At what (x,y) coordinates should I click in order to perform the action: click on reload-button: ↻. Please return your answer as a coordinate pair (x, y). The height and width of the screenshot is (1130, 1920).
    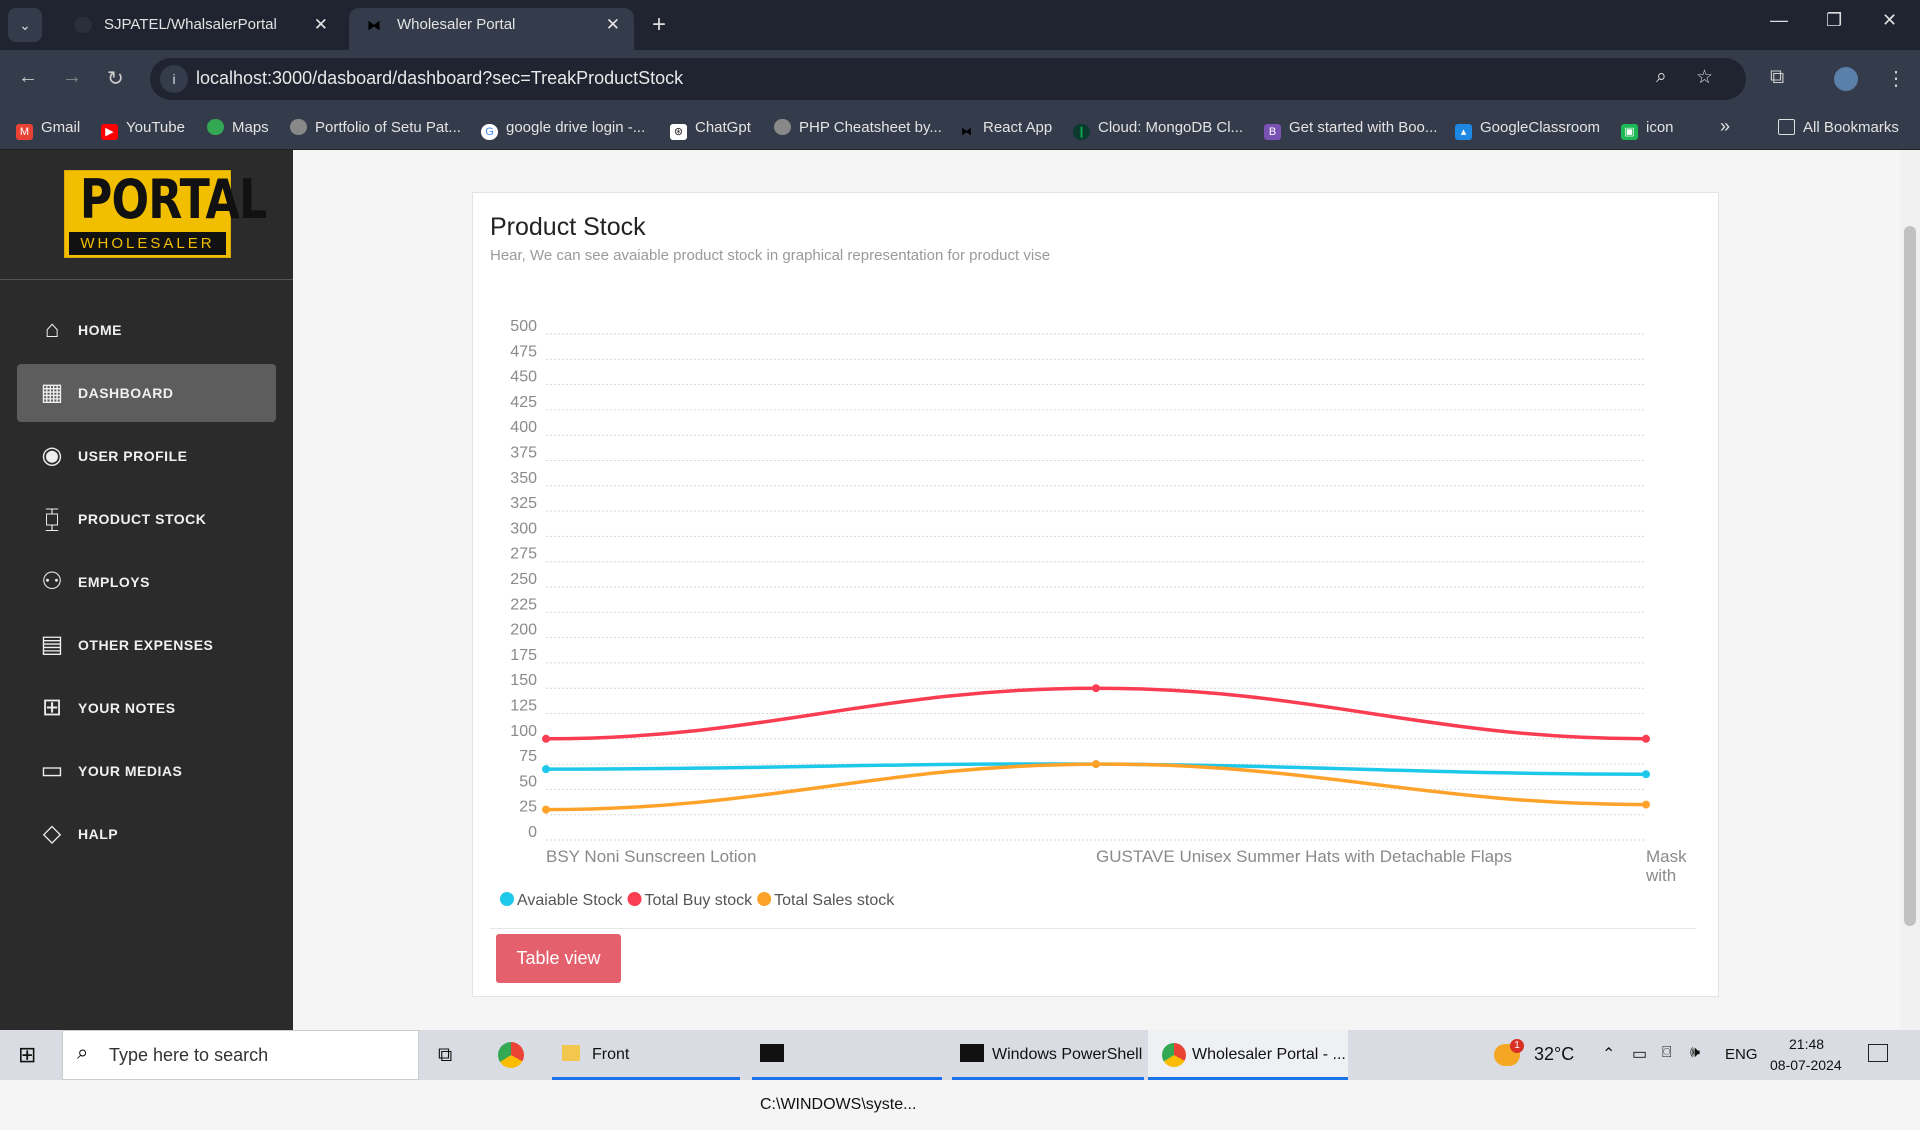
    Looking at the image, I should click on (115, 79).